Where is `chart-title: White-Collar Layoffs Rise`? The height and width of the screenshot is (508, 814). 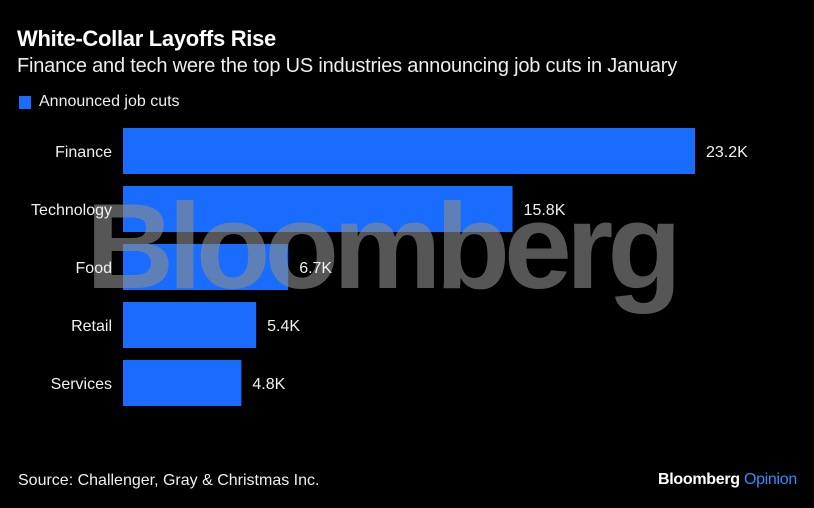 chart-title: White-Collar Layoffs Rise is located at coordinates (146, 38).